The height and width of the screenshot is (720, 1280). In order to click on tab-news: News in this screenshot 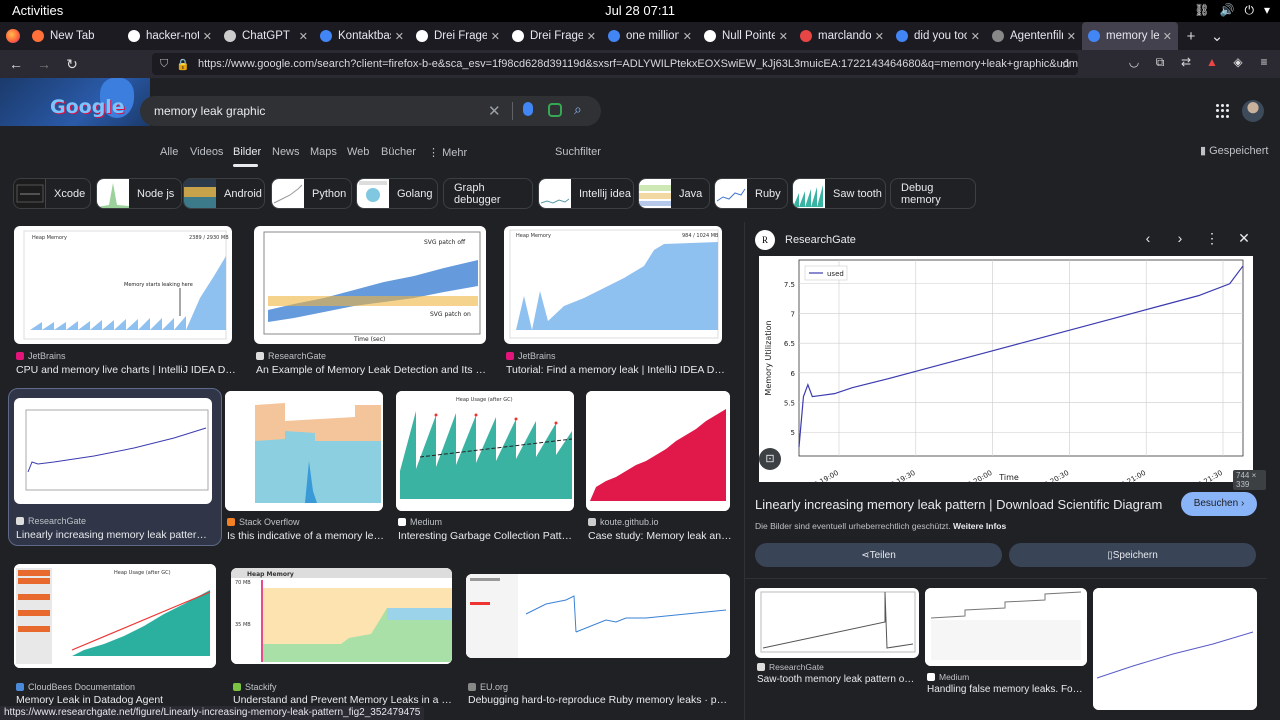, I will do `click(286, 152)`.